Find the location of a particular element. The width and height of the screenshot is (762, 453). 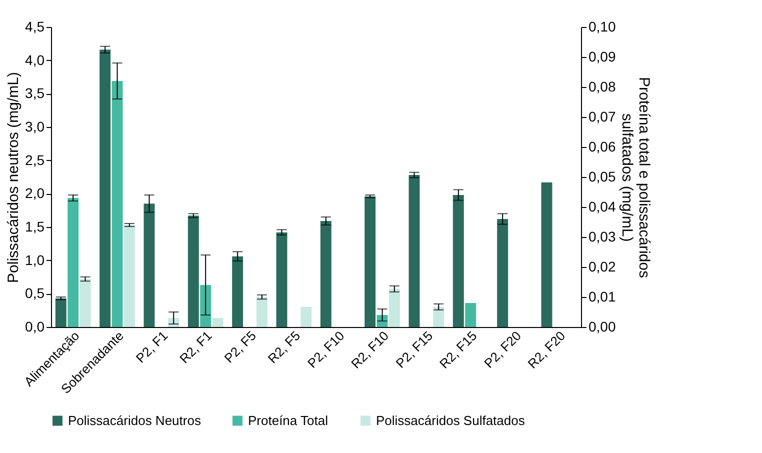

y-axis-title: Polissacáridos neutros (mg/mL) is located at coordinates (13, 177).